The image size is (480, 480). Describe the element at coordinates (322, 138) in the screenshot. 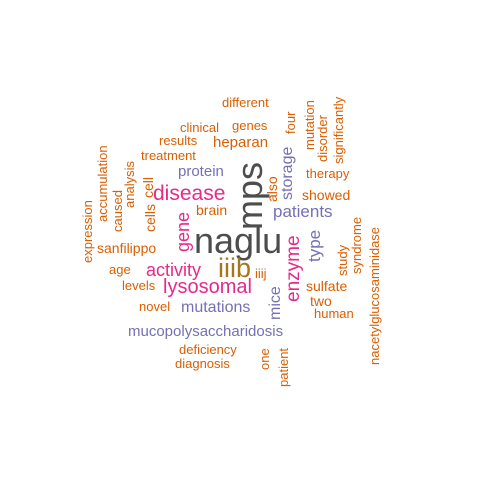

I see `word-disorder: disorder` at that location.